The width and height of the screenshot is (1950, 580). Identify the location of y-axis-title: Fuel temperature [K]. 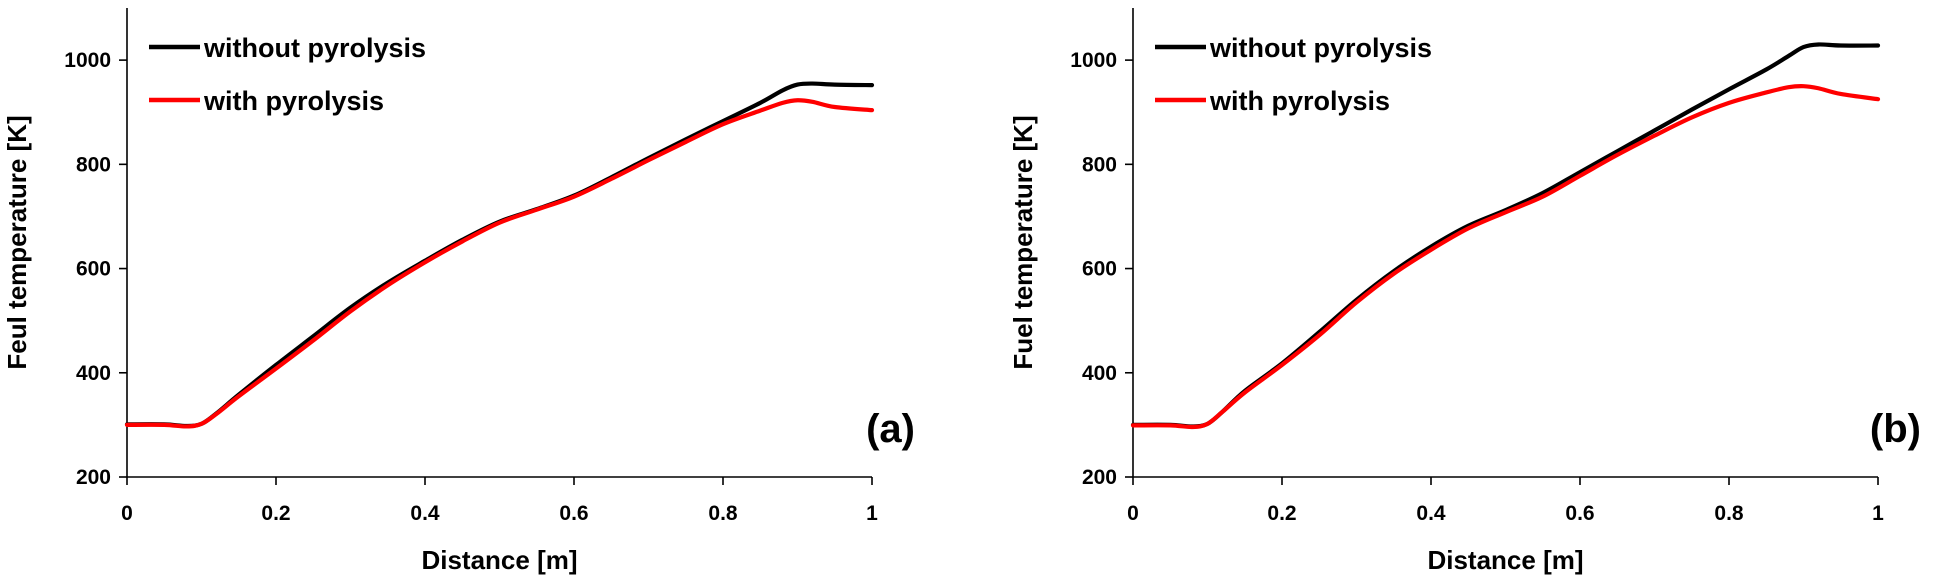
(1023, 242).